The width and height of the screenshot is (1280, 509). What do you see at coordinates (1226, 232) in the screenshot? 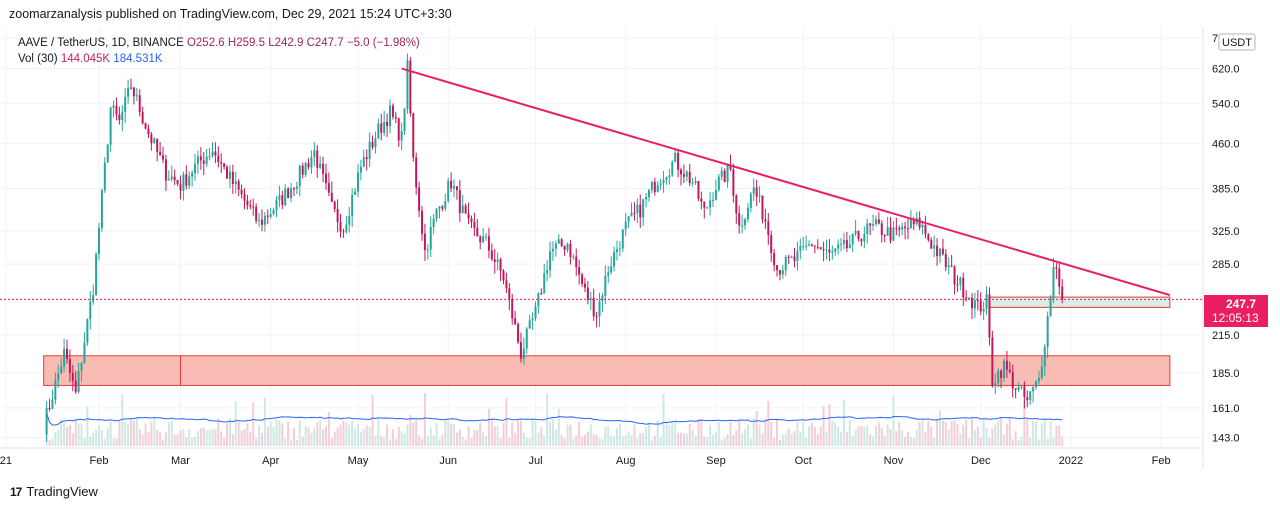
I see `y-tick-label: 325.0` at bounding box center [1226, 232].